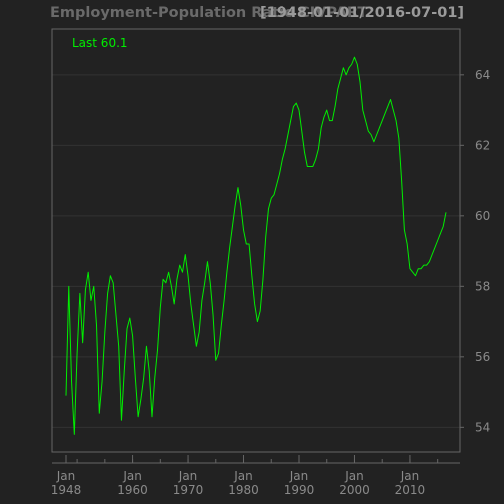 Image resolution: width=504 pixels, height=504 pixels. Describe the element at coordinates (482, 357) in the screenshot. I see `y-tick-label: 56` at that location.